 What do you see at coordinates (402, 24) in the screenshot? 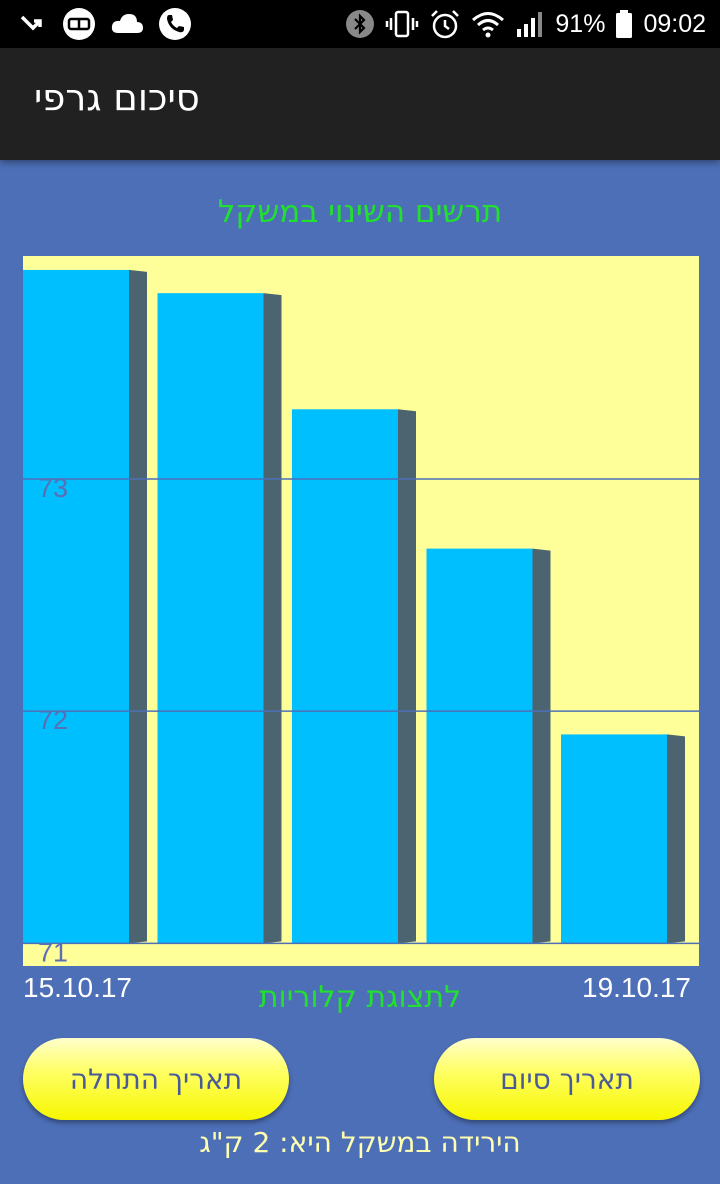
I see `vibrate-icon` at bounding box center [402, 24].